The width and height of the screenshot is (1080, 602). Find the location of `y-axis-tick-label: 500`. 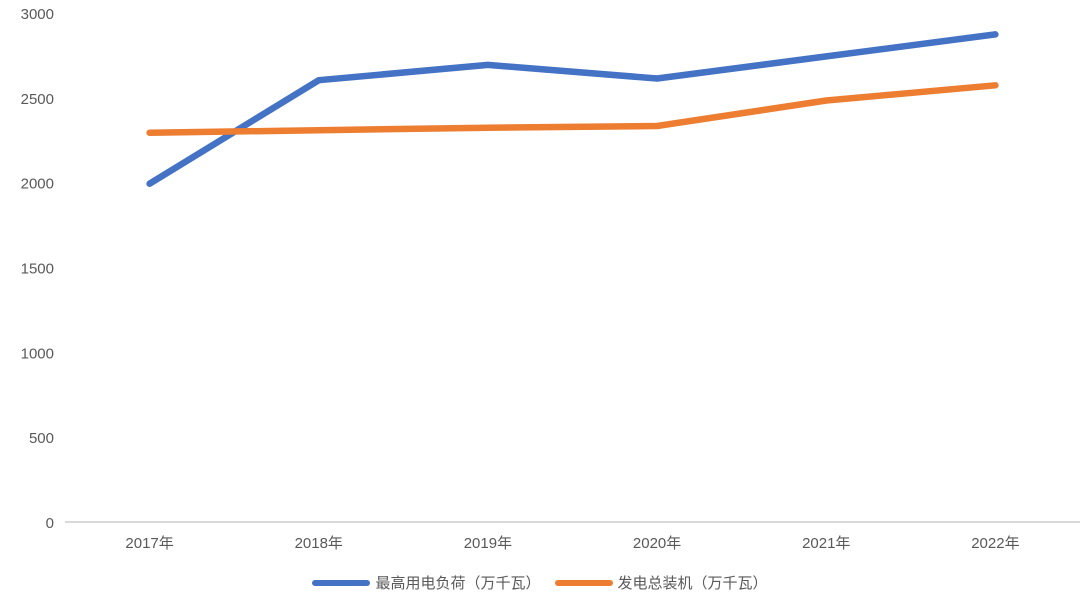

y-axis-tick-label: 500 is located at coordinates (41, 438).